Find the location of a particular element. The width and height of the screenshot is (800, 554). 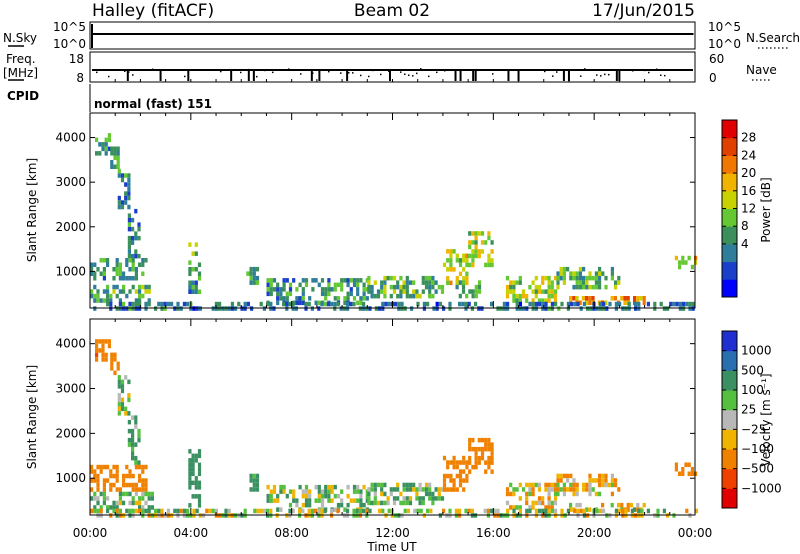

nave-point is located at coordinates (605, 74).